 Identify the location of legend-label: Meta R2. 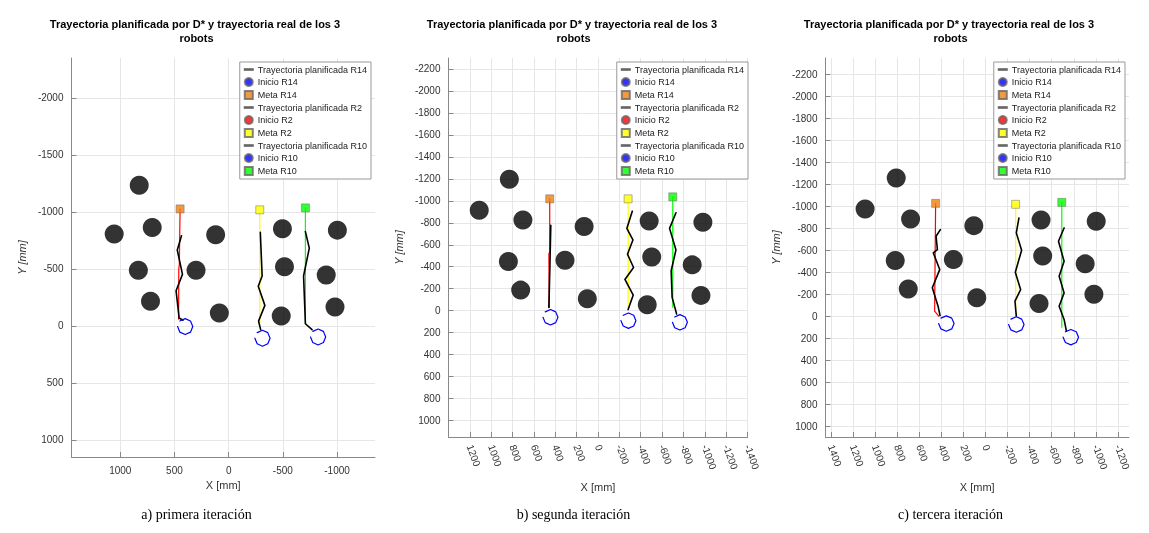
(651, 133).